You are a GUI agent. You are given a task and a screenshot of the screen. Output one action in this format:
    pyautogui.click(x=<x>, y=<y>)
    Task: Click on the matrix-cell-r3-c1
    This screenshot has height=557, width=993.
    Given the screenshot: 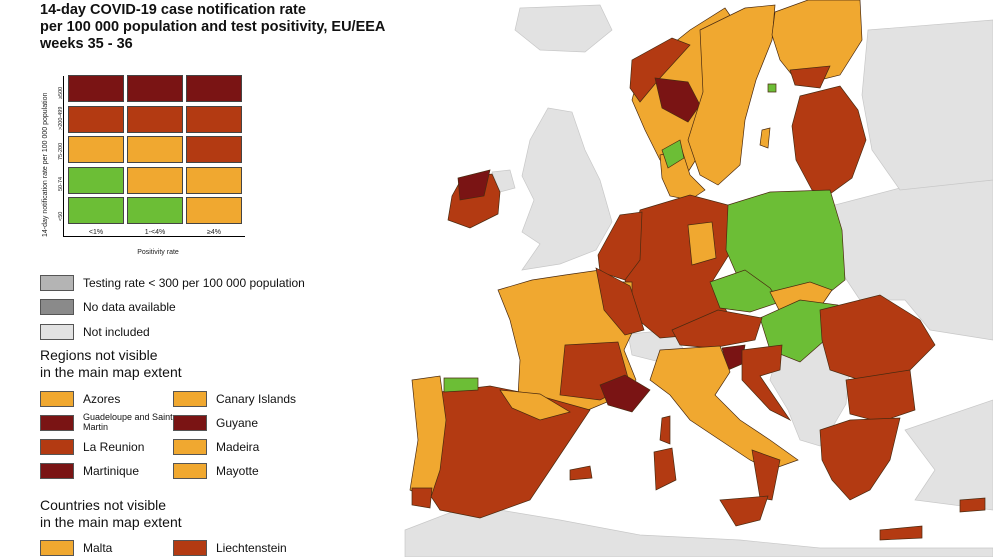 What is the action you would take?
    pyautogui.click(x=155, y=180)
    